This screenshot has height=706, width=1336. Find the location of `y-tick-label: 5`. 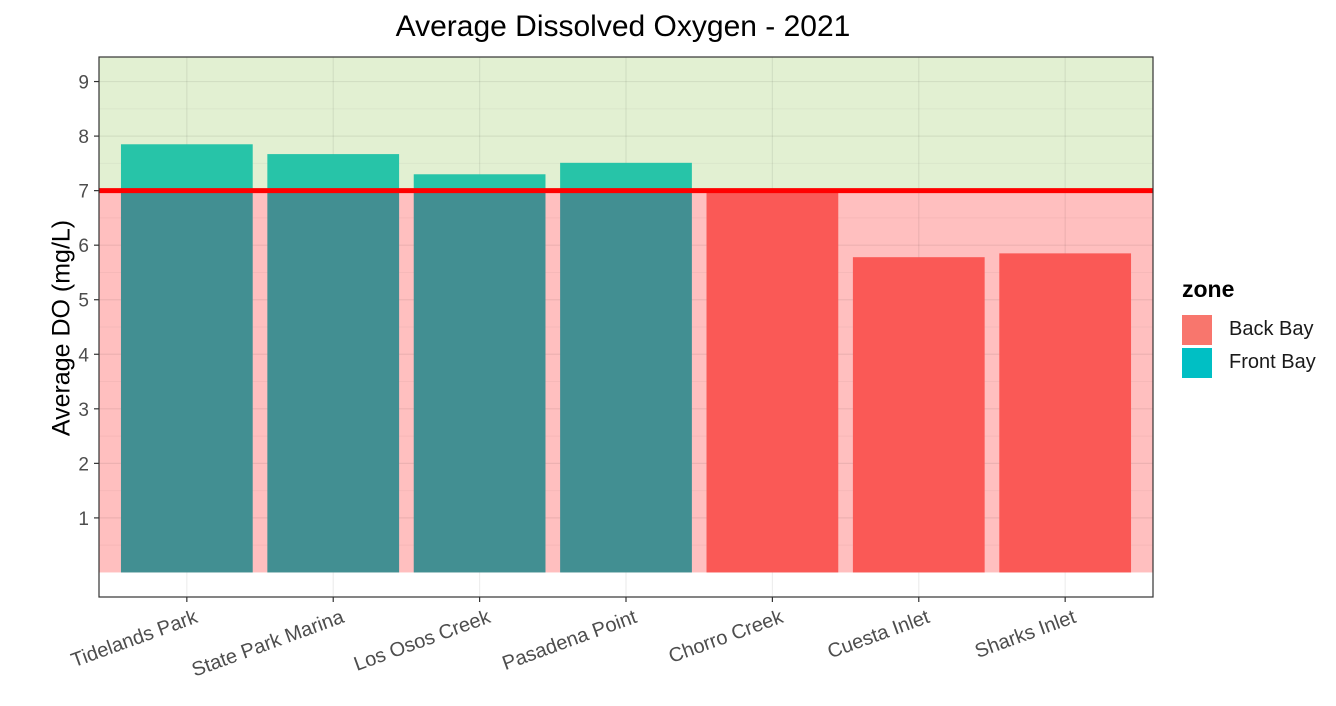

y-tick-label: 5 is located at coordinates (83, 301).